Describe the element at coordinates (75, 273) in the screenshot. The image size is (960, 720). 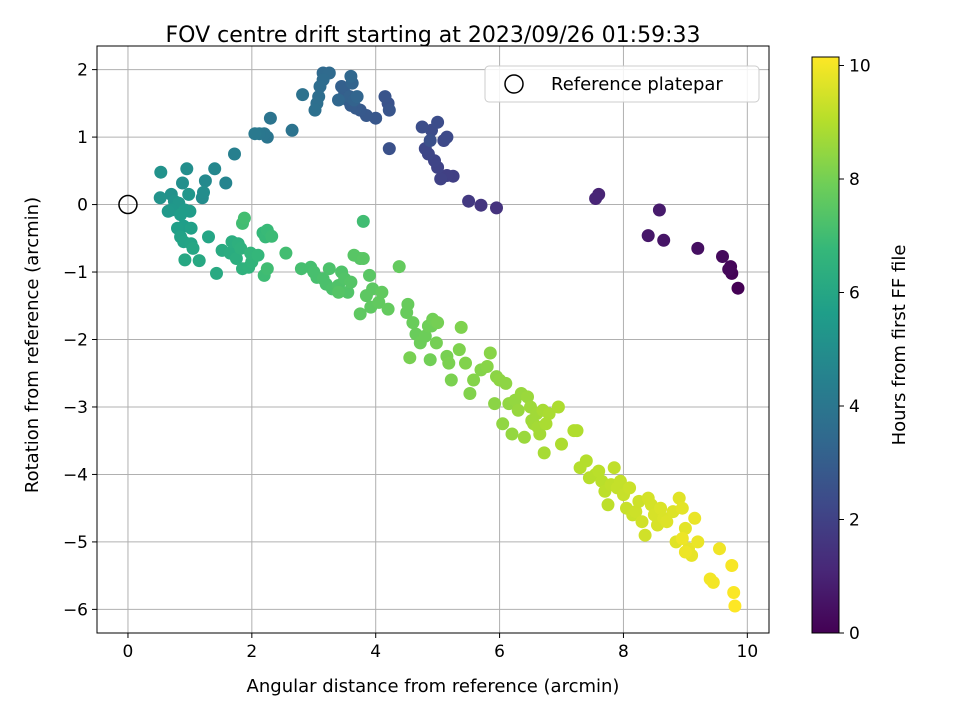
I see `y-tick-label: −1` at that location.